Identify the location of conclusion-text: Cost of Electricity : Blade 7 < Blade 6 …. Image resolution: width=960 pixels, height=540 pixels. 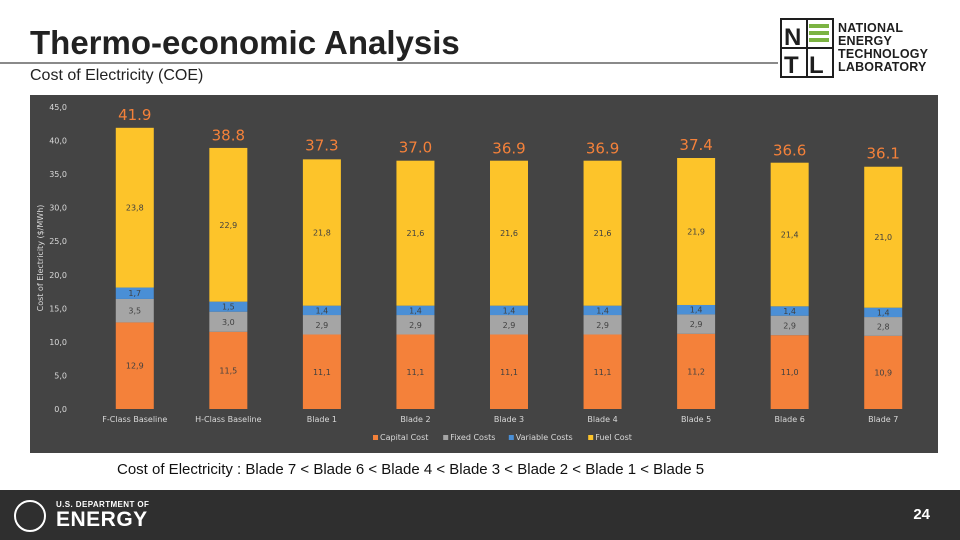
(411, 469).